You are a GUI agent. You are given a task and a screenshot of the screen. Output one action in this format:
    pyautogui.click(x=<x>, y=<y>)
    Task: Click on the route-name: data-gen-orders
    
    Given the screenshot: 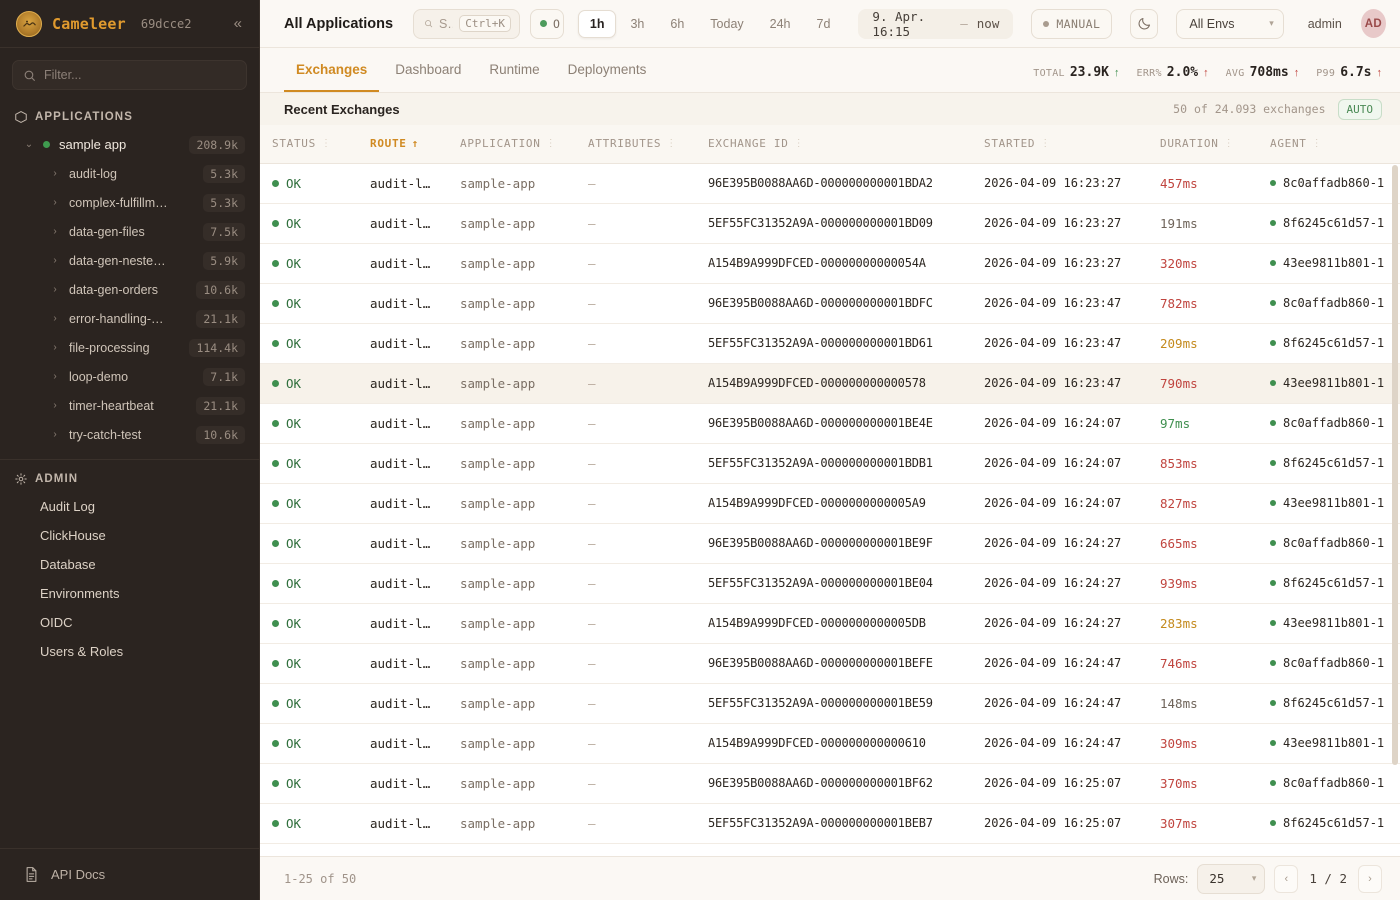 What is the action you would take?
    pyautogui.click(x=113, y=289)
    